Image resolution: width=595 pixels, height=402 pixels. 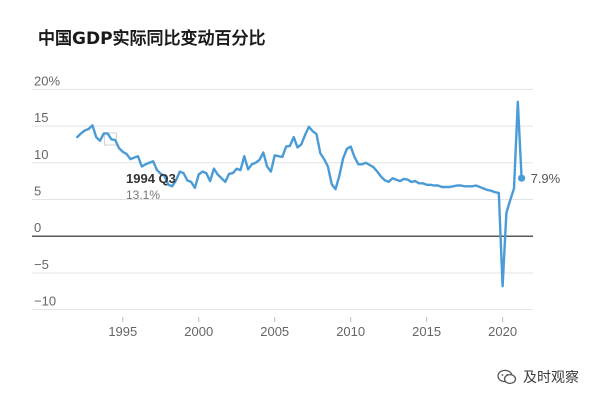 I want to click on y-tick-label: −5, so click(x=41, y=264).